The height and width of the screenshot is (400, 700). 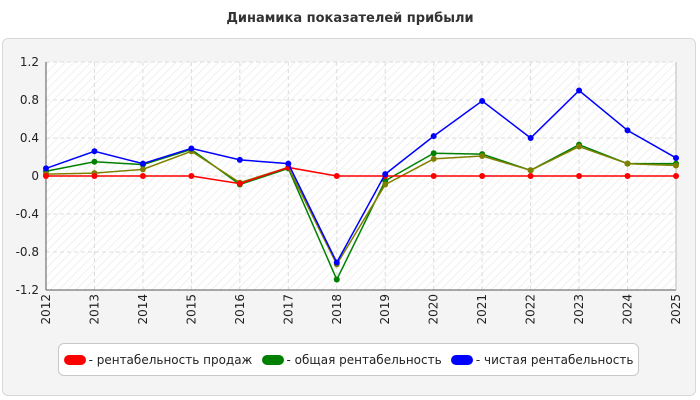 What do you see at coordinates (628, 309) in the screenshot?
I see `x-tick-label: 2024` at bounding box center [628, 309].